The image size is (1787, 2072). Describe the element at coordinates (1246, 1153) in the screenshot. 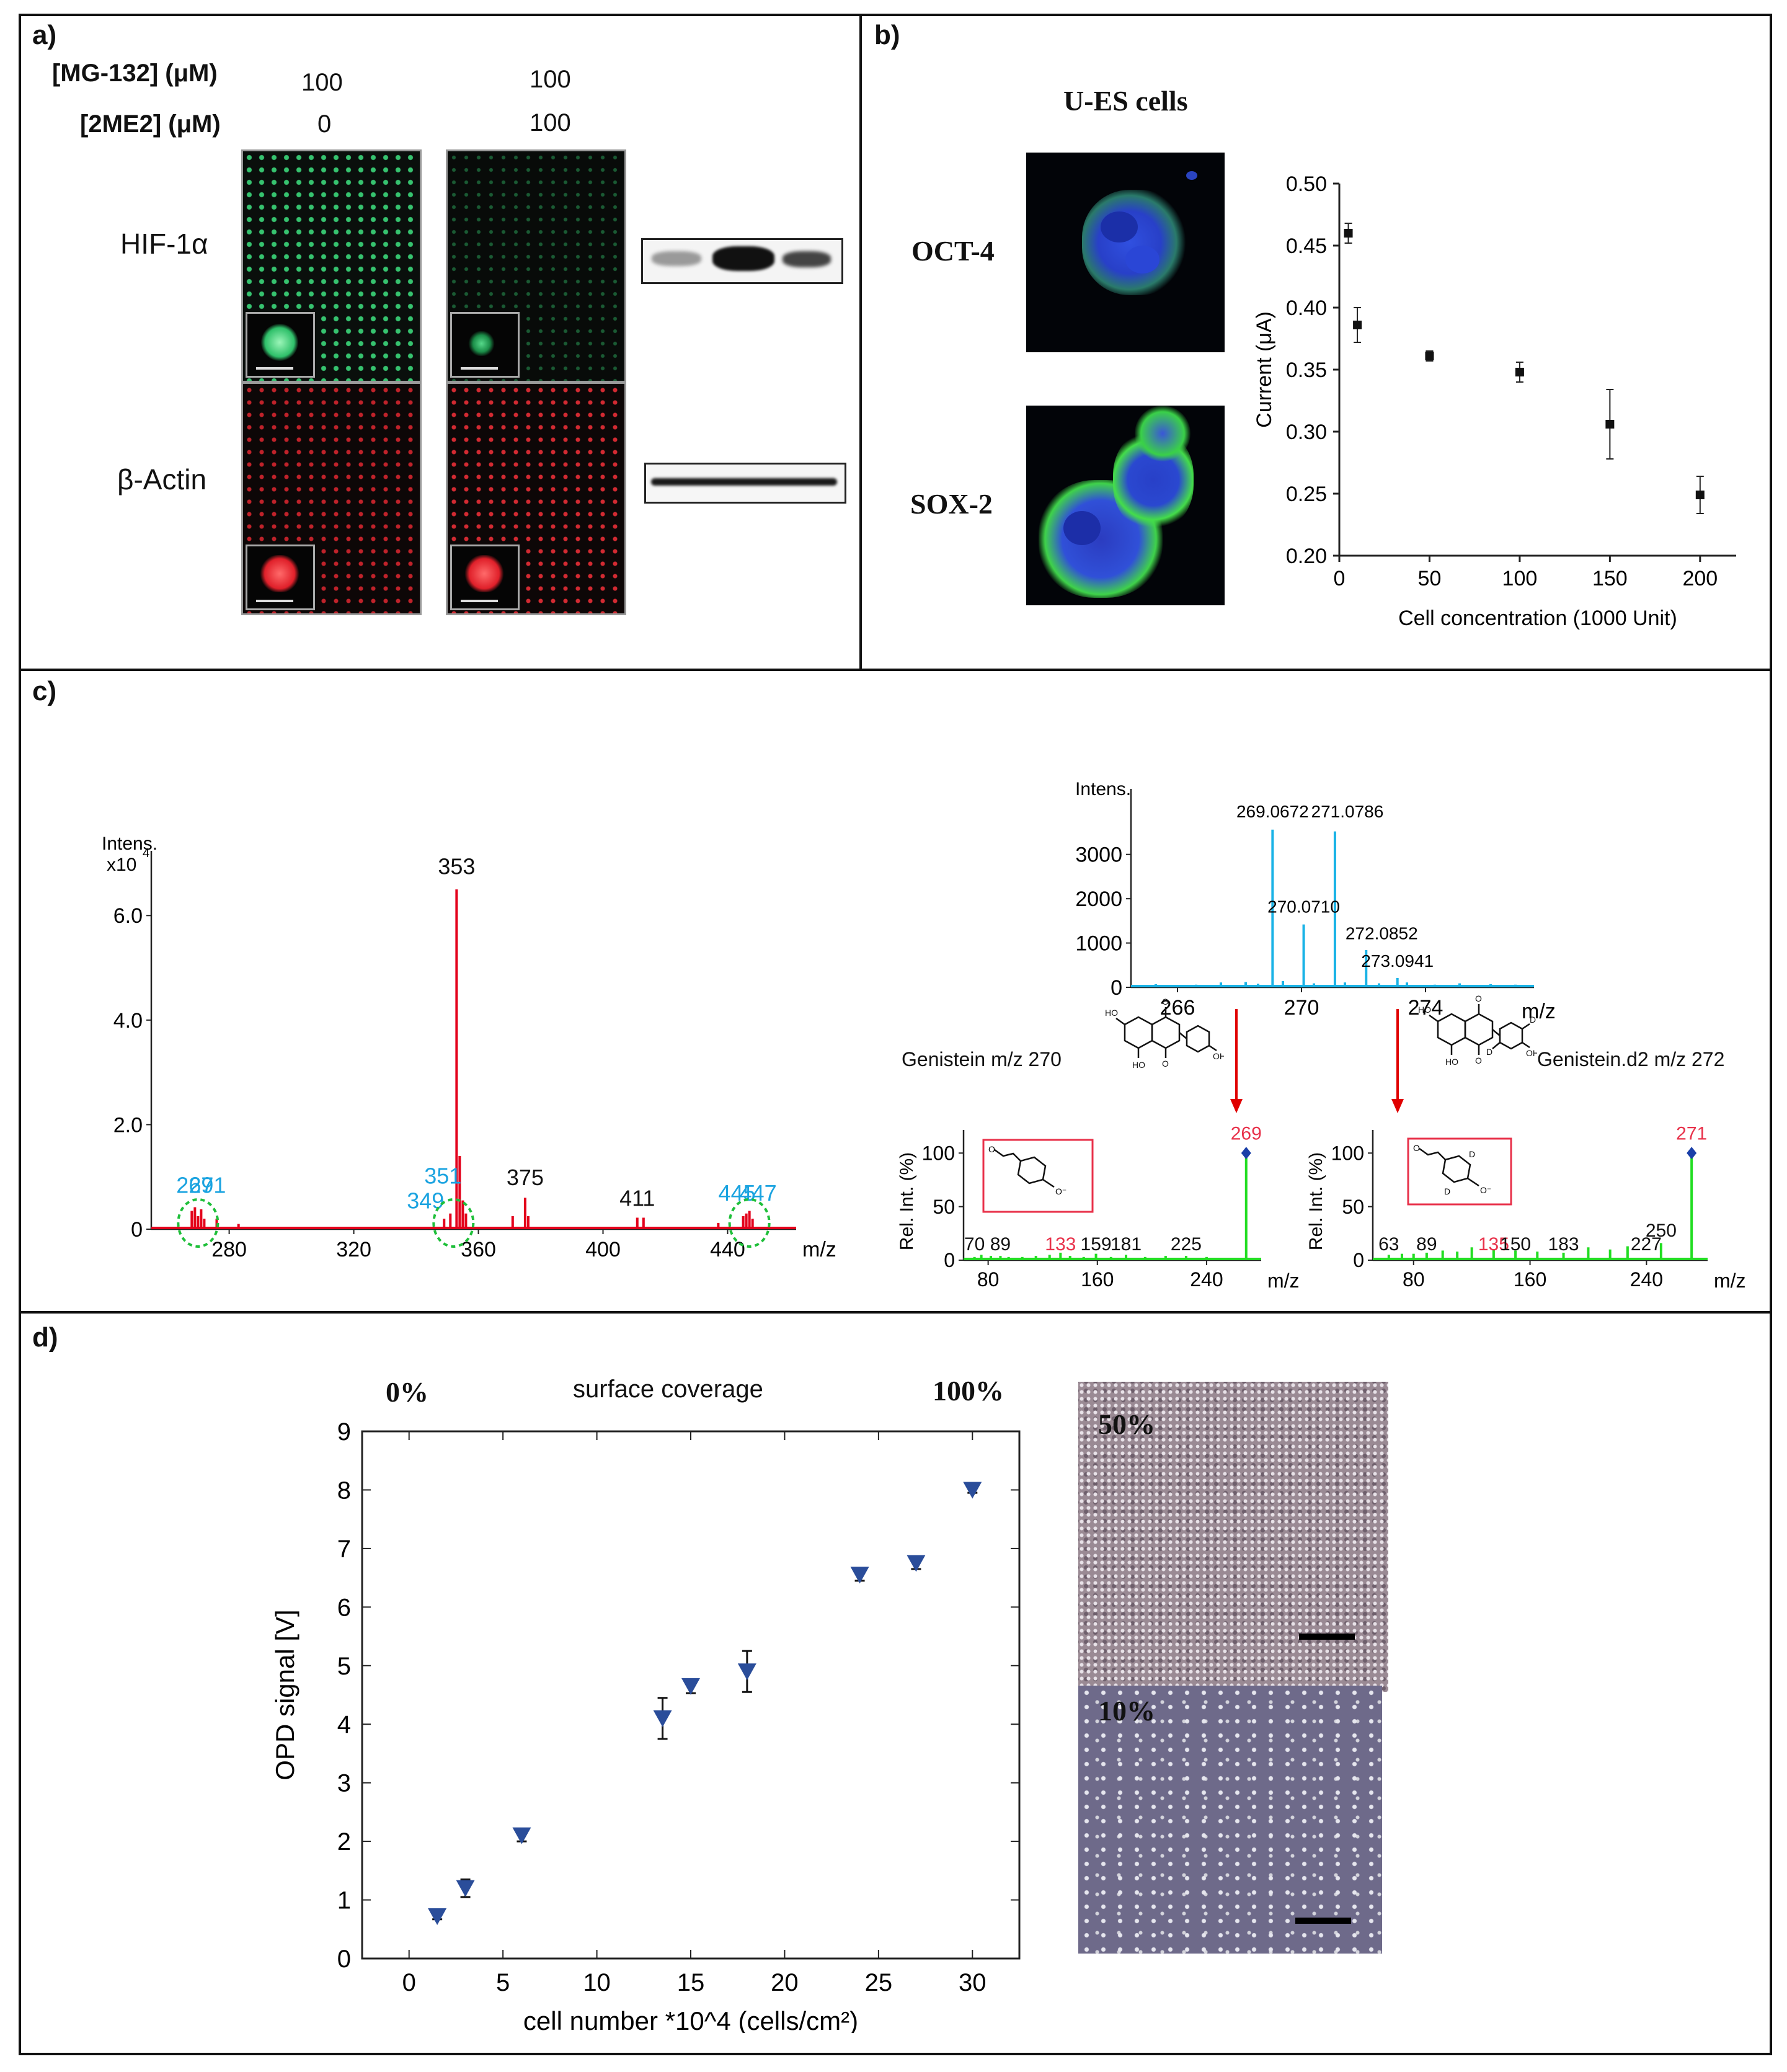

I see `precursor-marker` at that location.